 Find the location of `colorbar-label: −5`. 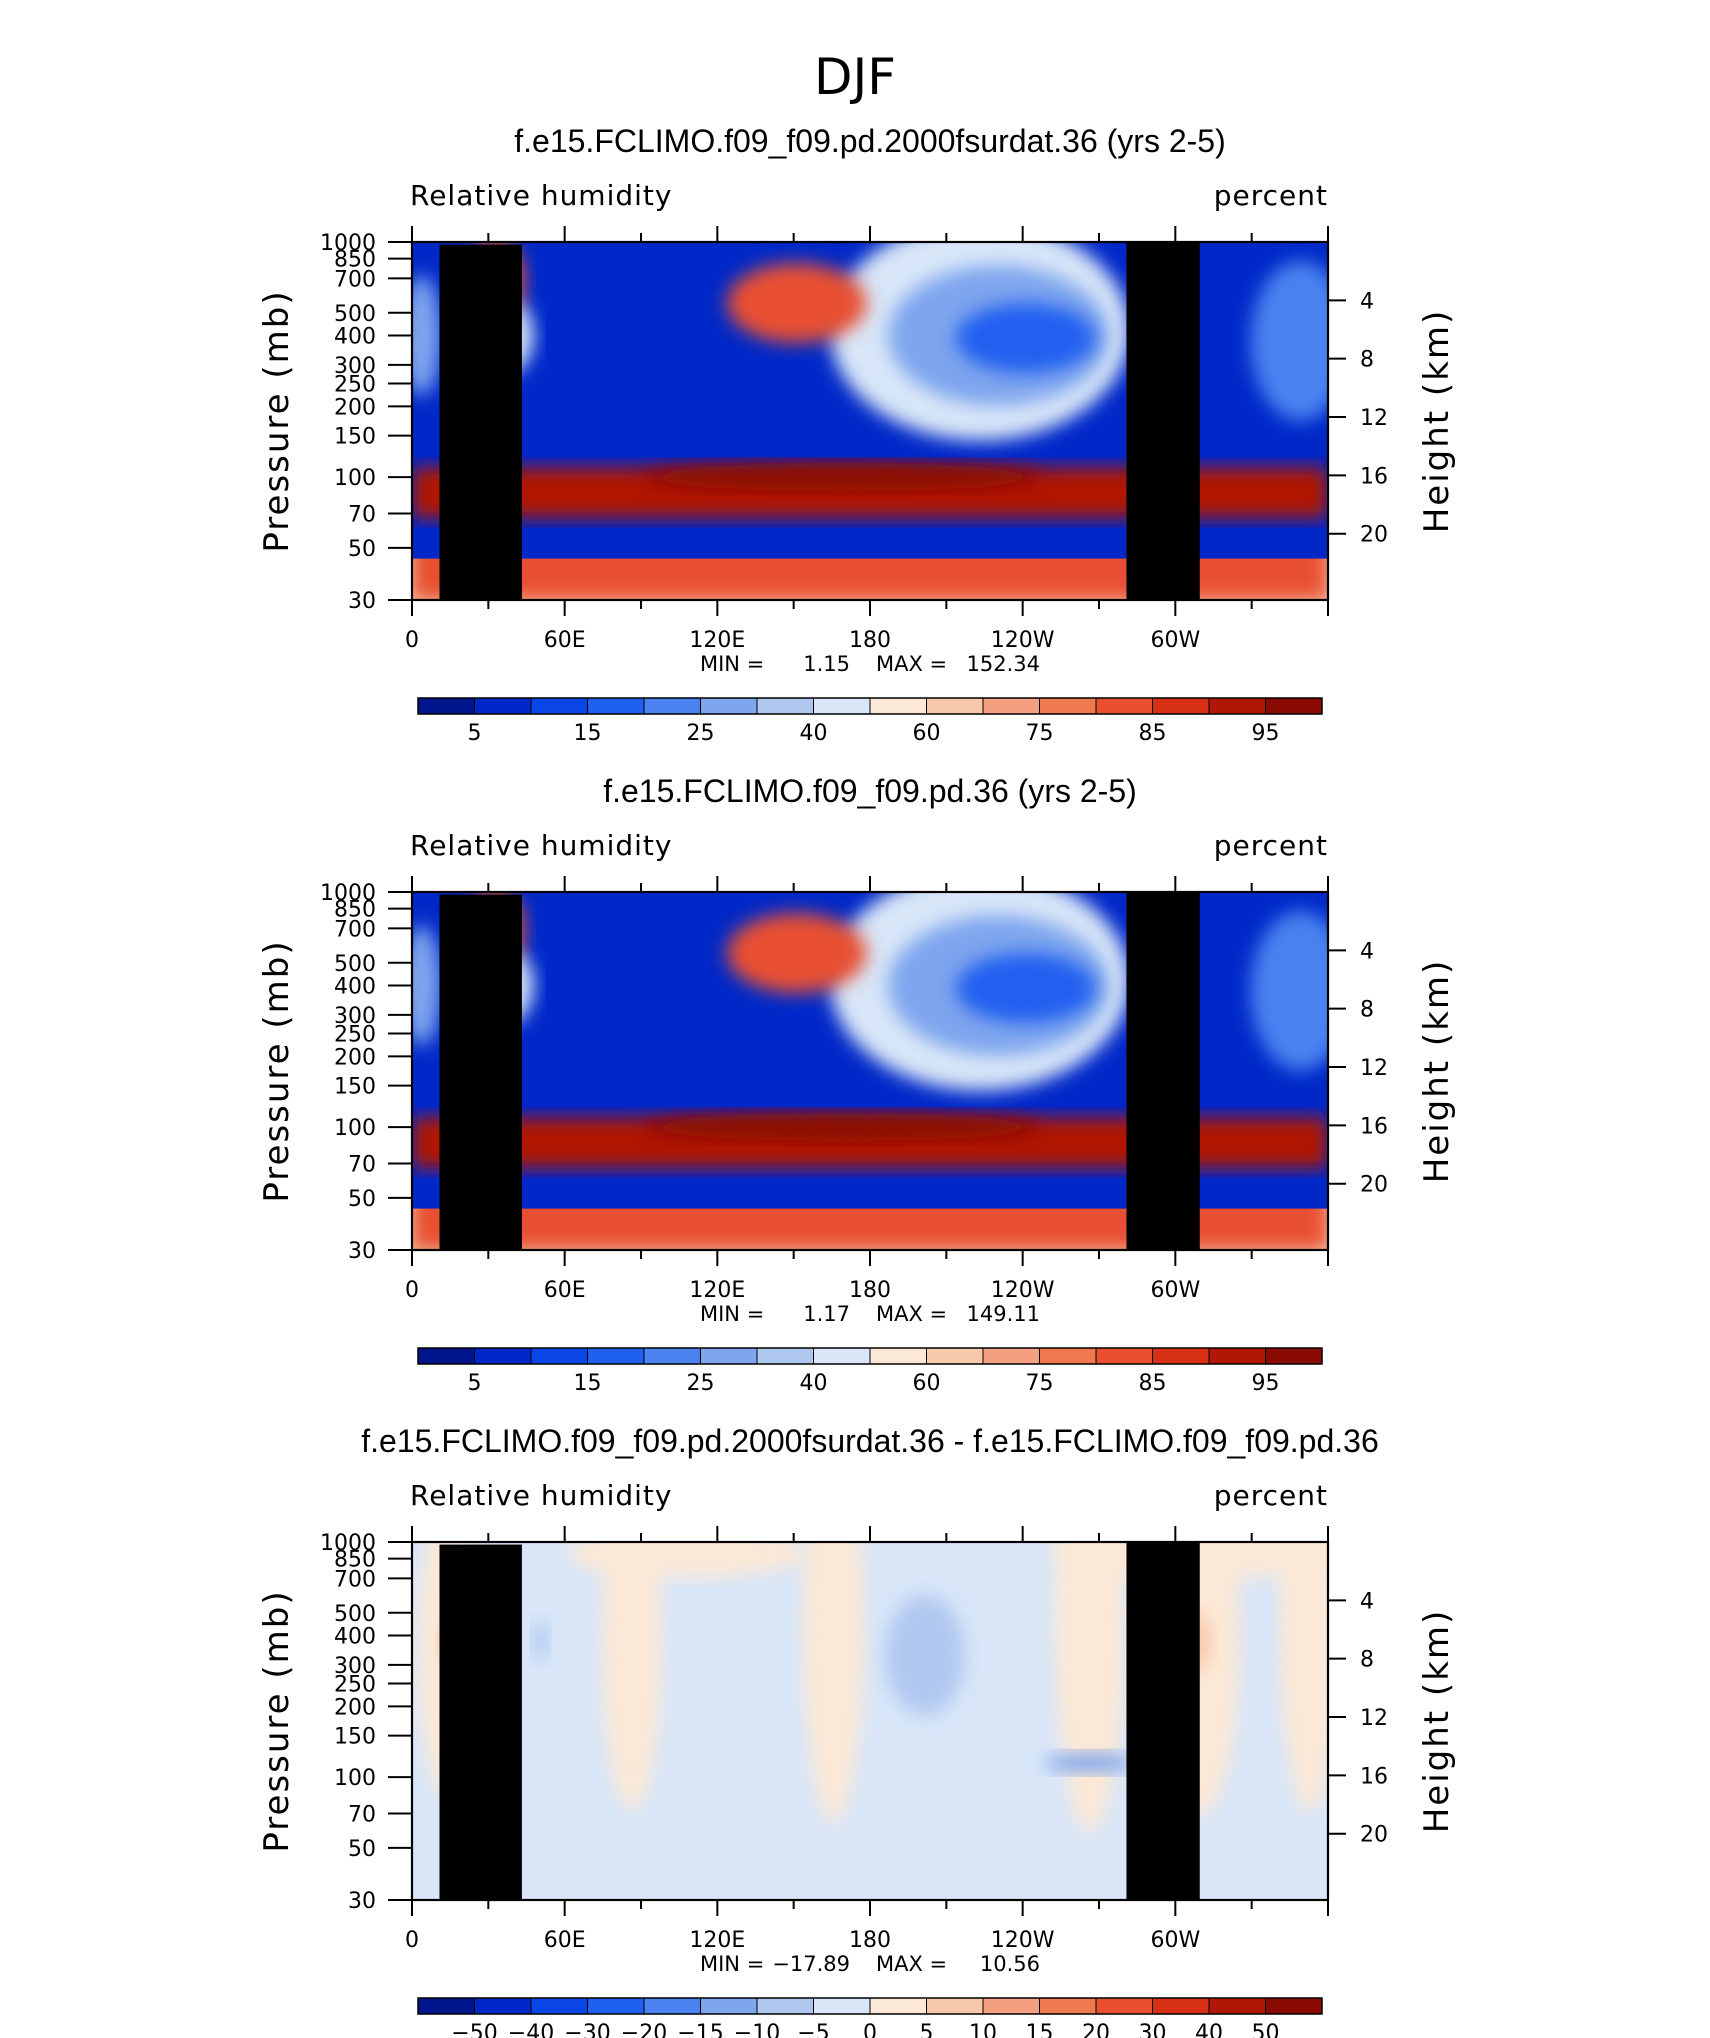

colorbar-label: −5 is located at coordinates (813, 2029).